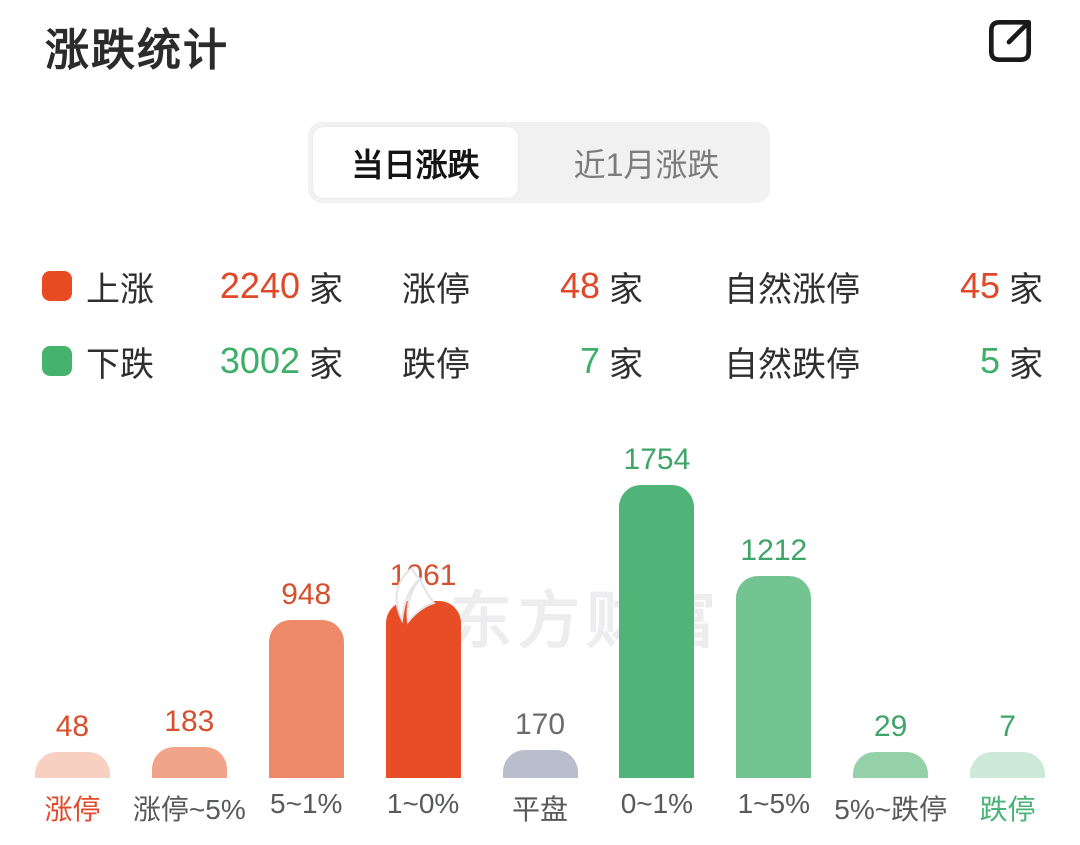 This screenshot has height=845, width=1080. I want to click on category-label: 跌停, so click(1007, 809).